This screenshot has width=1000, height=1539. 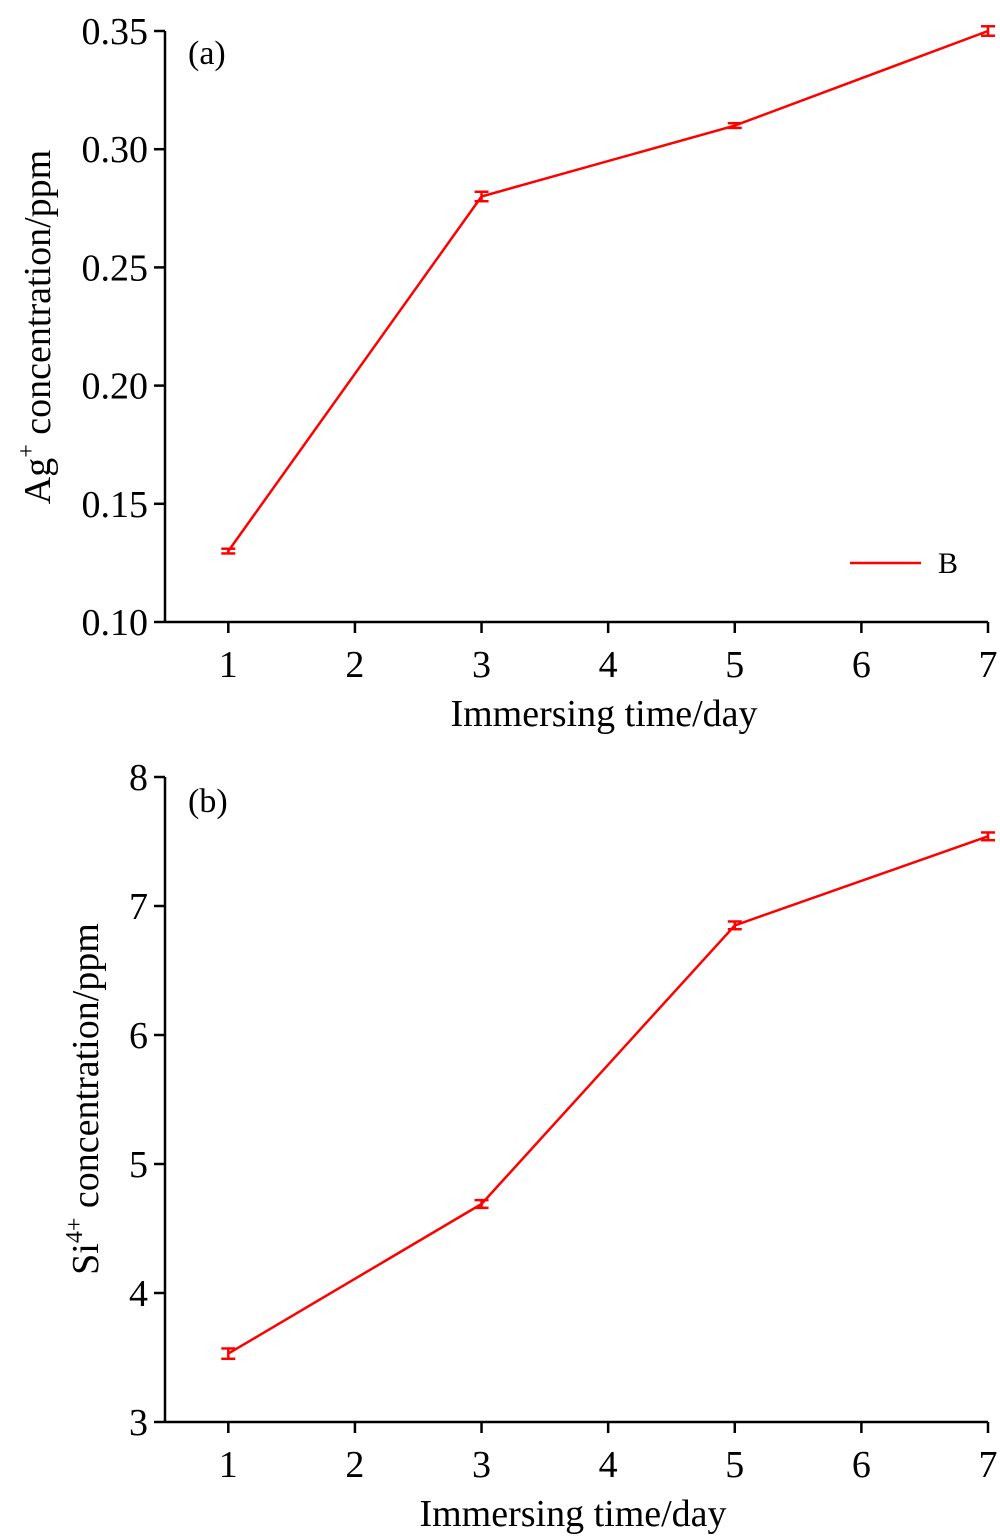 I want to click on y-tick-label: 0.30, so click(x=115, y=150).